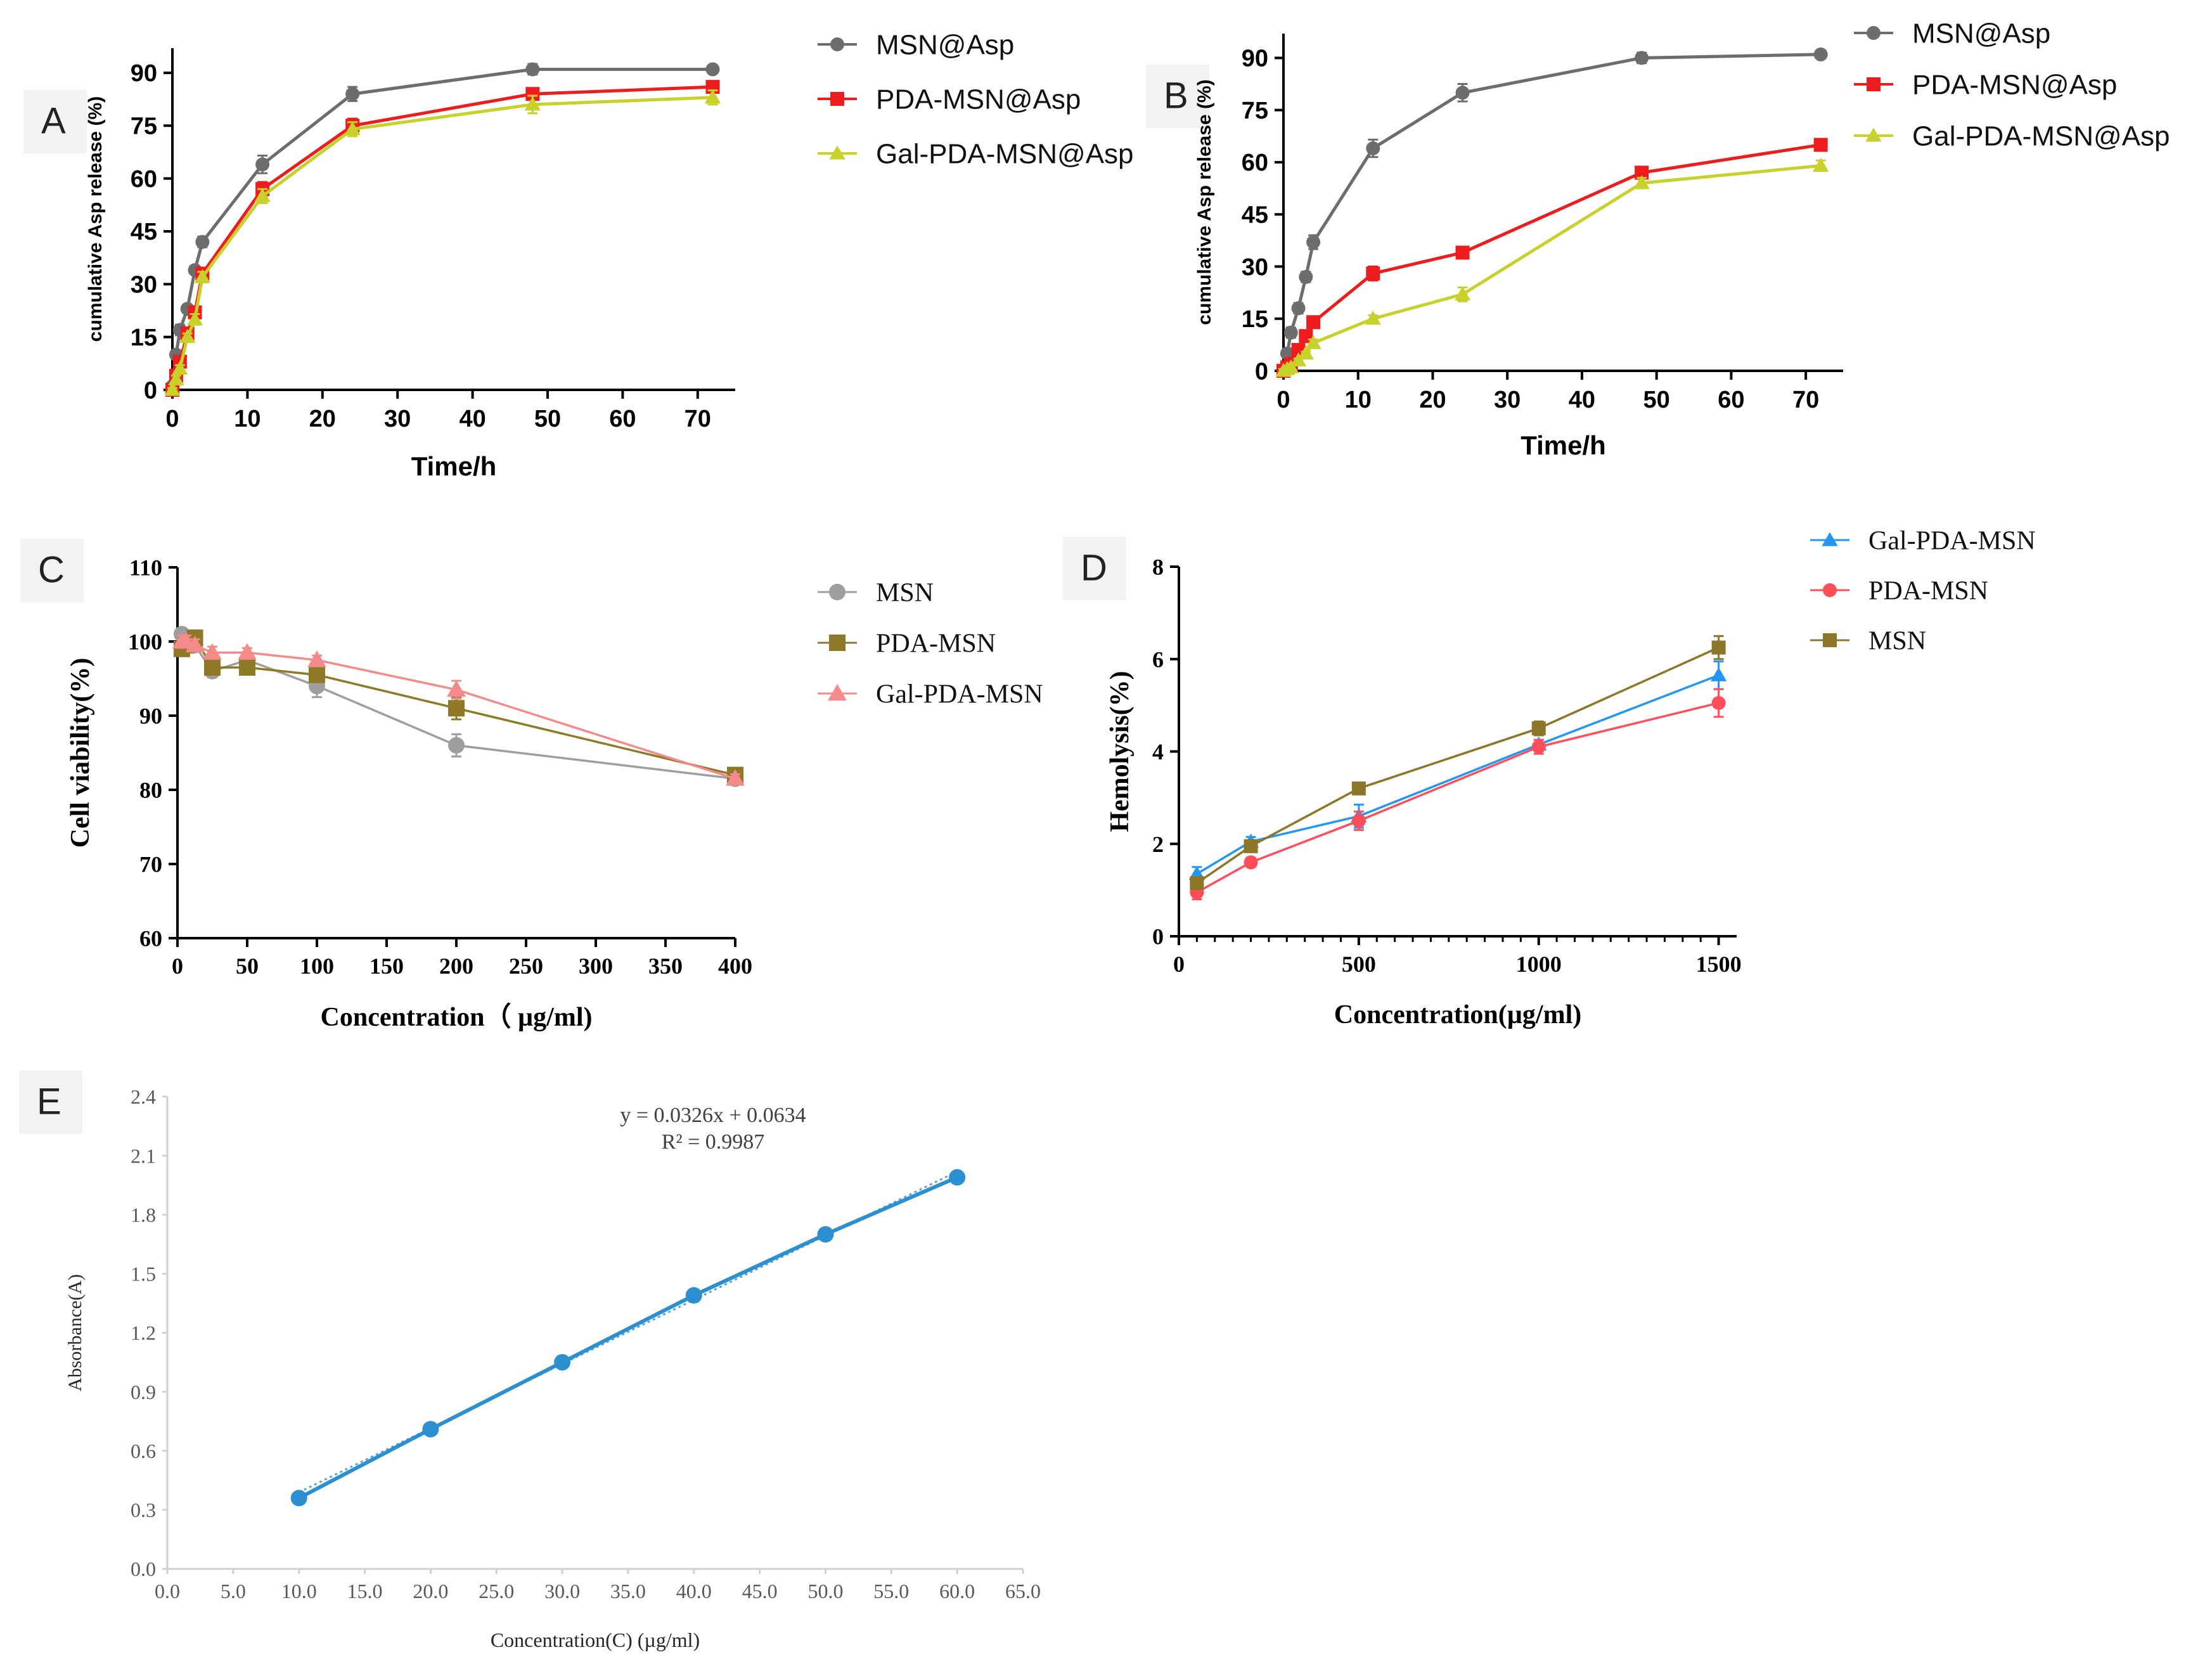 The image size is (2212, 1657). Describe the element at coordinates (1508, 400) in the screenshot. I see `x-tick-label: 30` at that location.